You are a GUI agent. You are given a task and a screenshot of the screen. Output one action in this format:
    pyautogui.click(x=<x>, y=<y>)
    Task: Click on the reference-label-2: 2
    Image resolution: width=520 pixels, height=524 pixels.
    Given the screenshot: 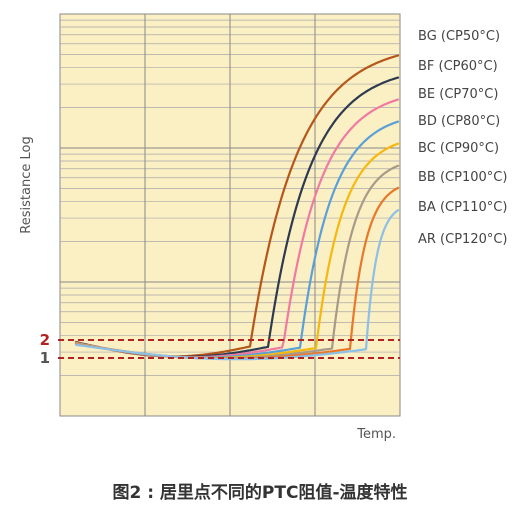 What is the action you would take?
    pyautogui.click(x=45, y=340)
    